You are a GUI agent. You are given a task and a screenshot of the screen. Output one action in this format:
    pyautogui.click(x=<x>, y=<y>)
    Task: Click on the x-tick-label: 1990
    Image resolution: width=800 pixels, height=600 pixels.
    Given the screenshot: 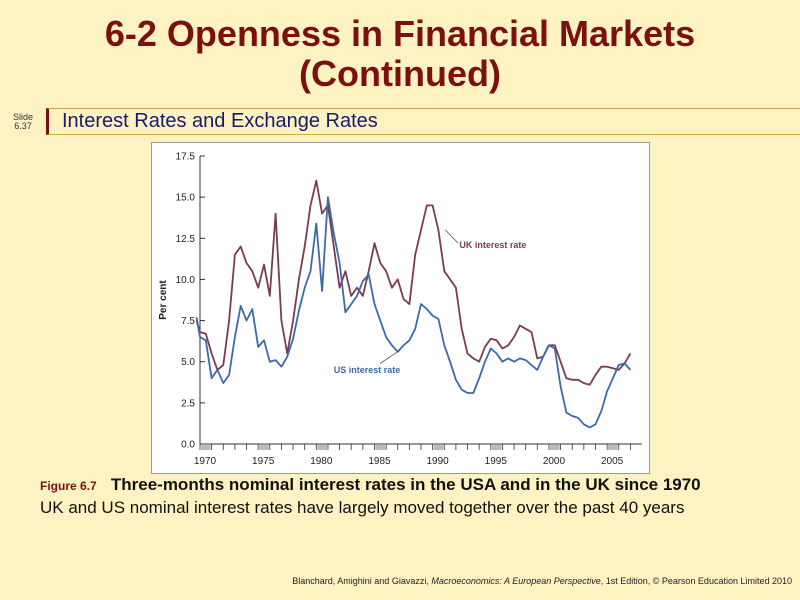 What is the action you would take?
    pyautogui.click(x=438, y=461)
    